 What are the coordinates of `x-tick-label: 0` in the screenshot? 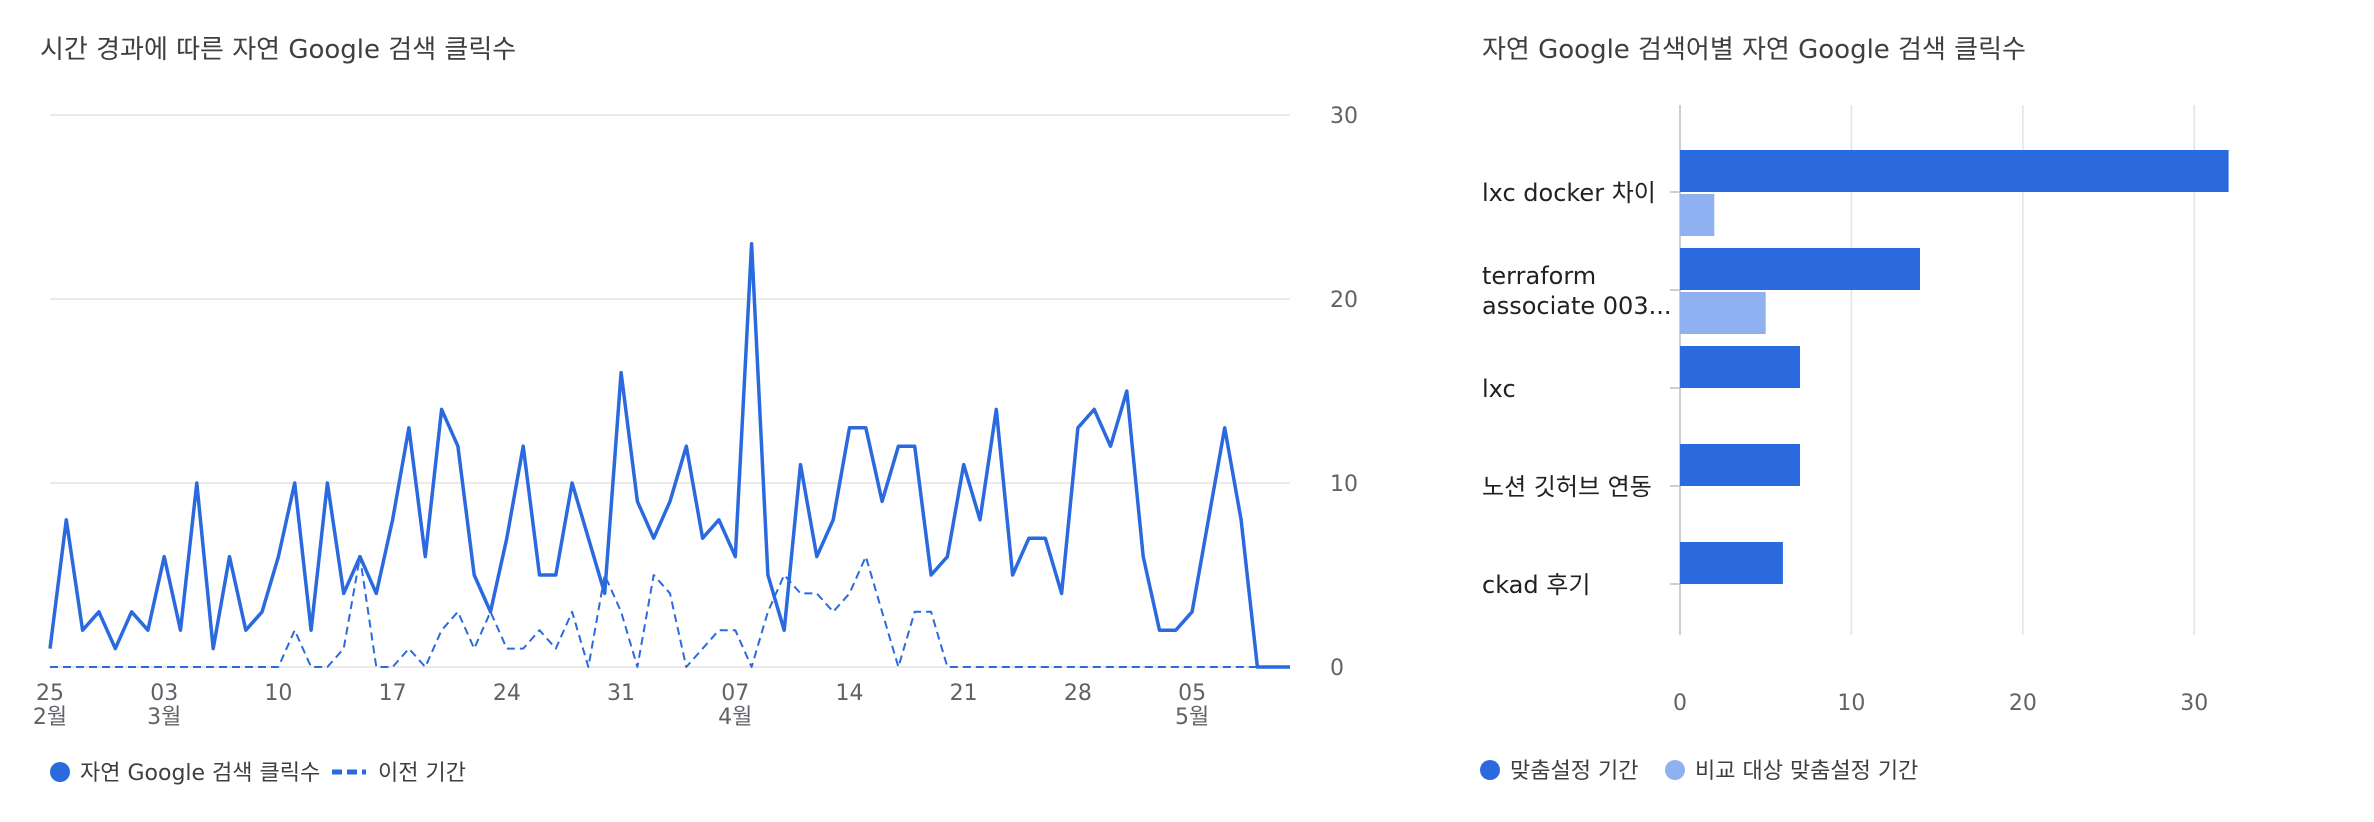 It's located at (1680, 703).